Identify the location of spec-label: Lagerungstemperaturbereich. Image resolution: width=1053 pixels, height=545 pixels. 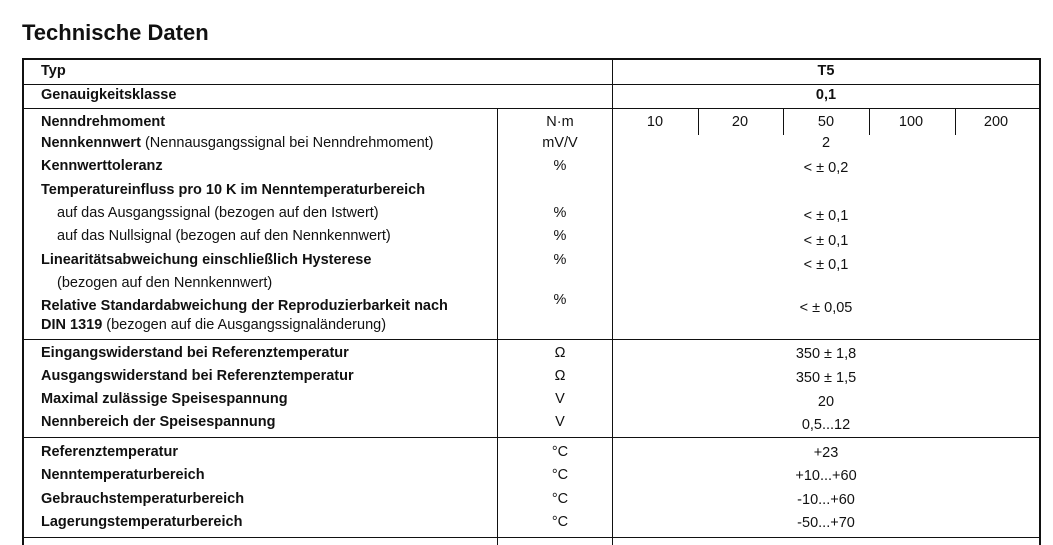
(142, 522).